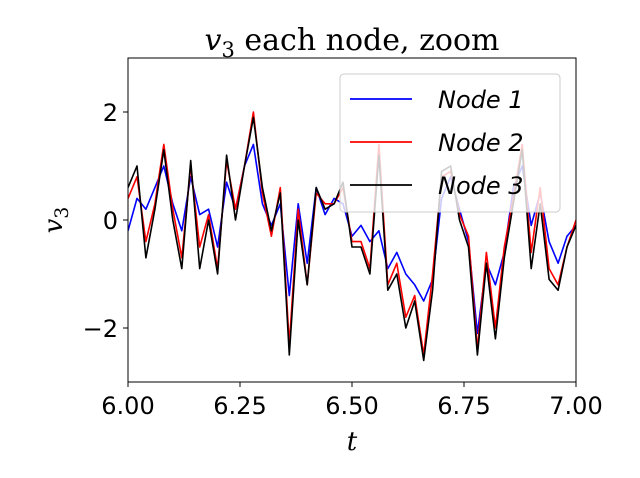  I want to click on chart-title-rest: each node, zoom, so click(367, 40).